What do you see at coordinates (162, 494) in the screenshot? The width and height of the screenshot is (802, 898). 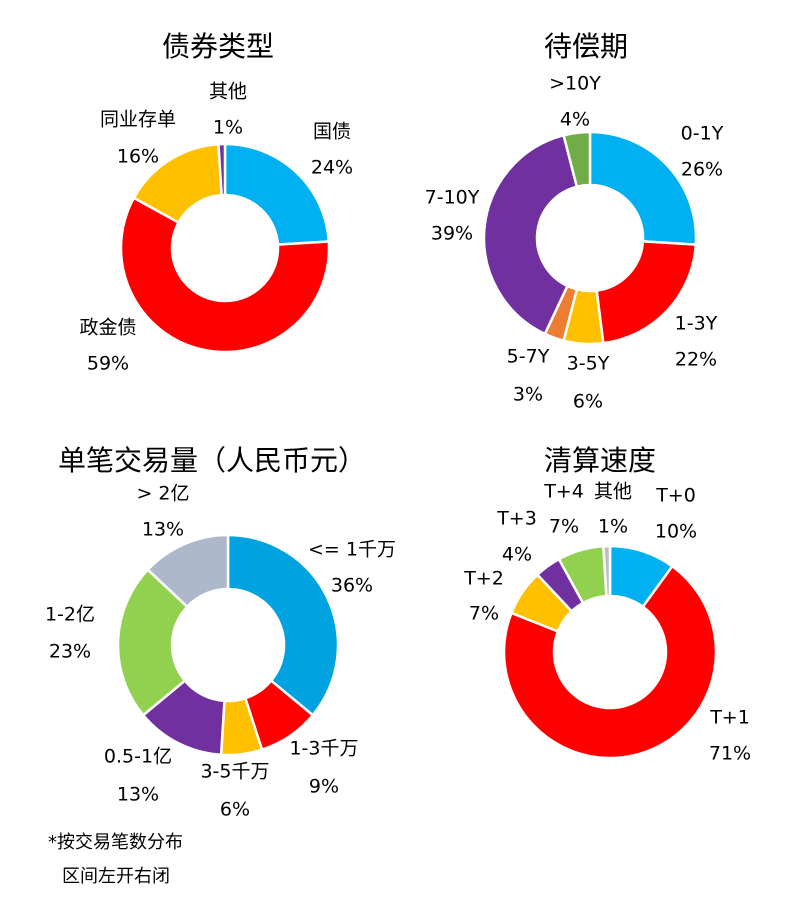 I see `category-label-3-6: > 2亿` at bounding box center [162, 494].